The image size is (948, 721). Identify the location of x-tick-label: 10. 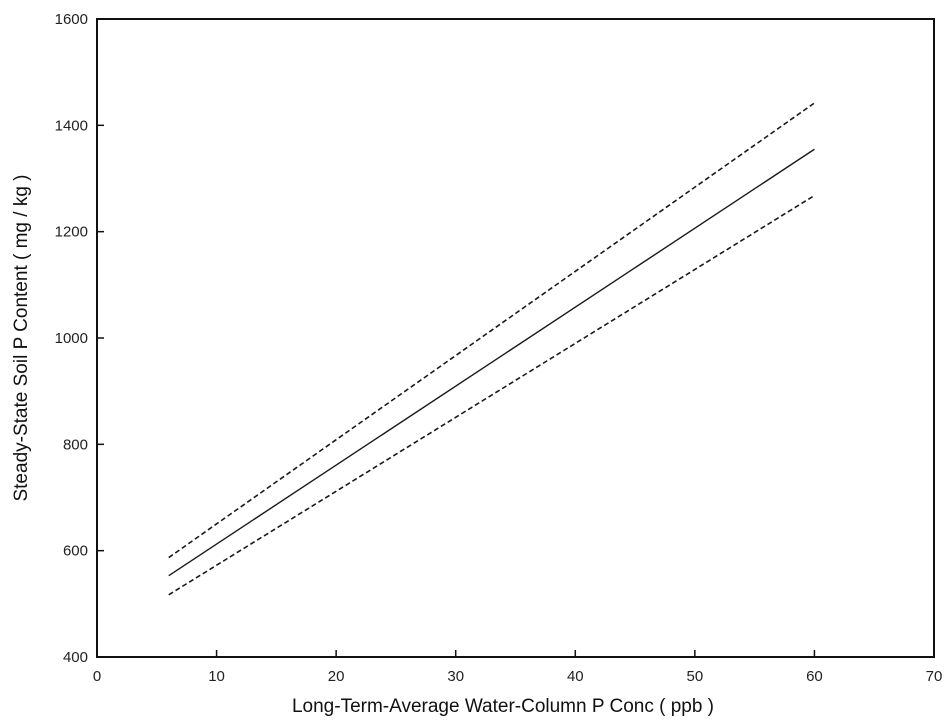
(216, 676).